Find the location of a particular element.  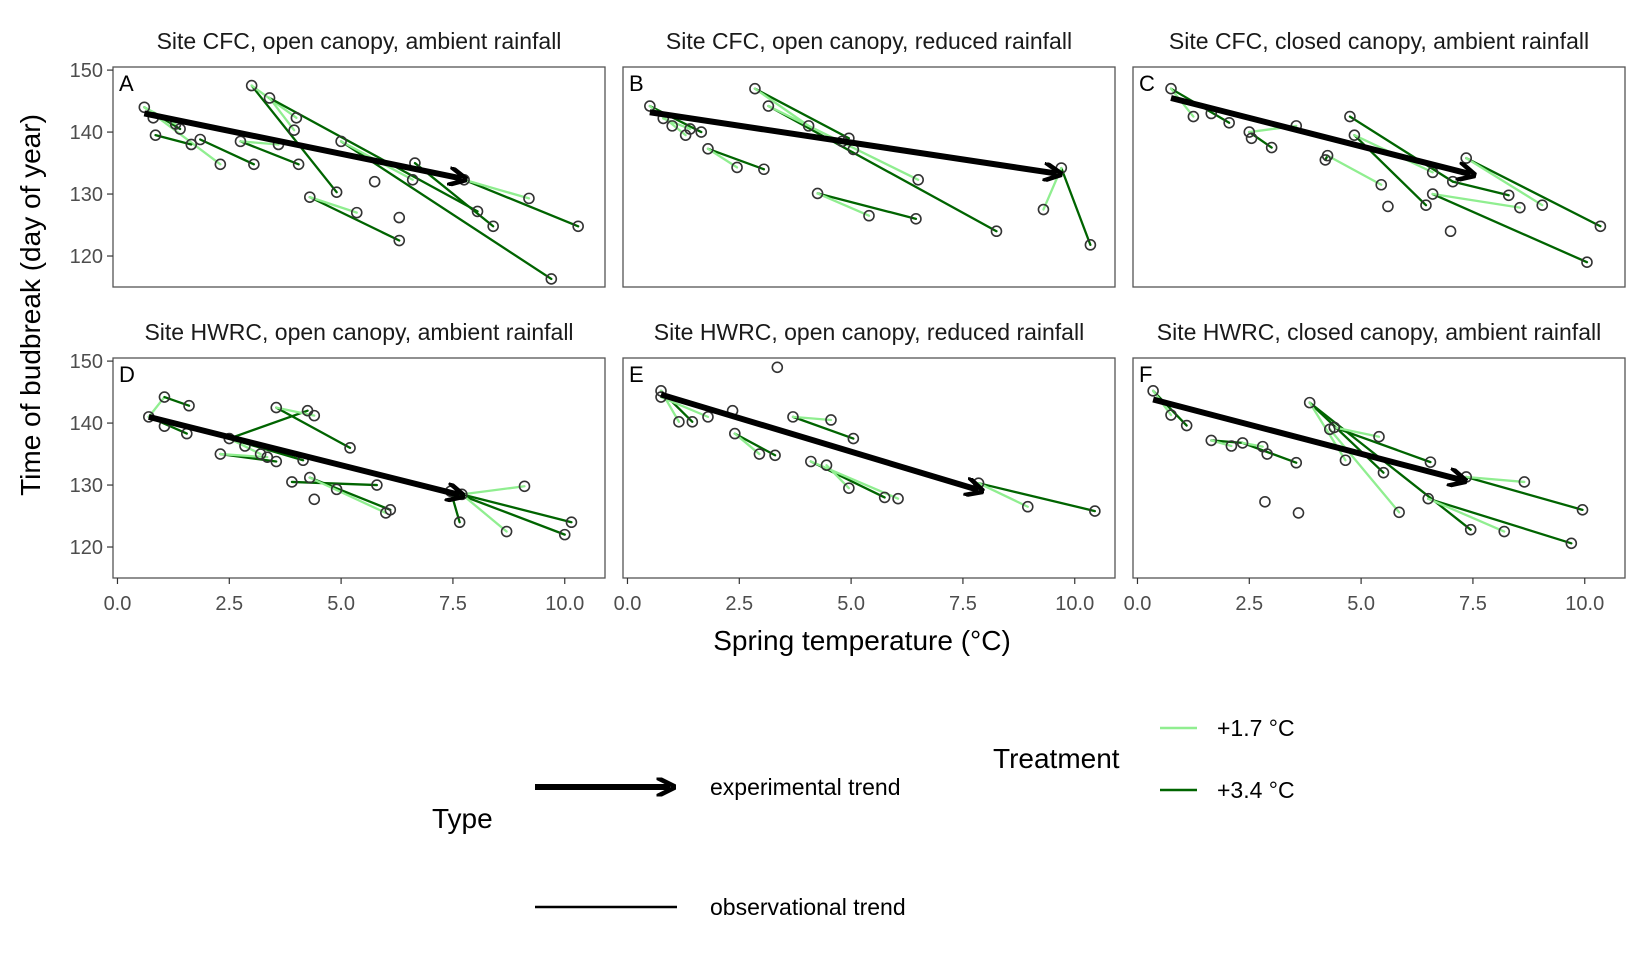

panel-label-f: F is located at coordinates (1145, 374).